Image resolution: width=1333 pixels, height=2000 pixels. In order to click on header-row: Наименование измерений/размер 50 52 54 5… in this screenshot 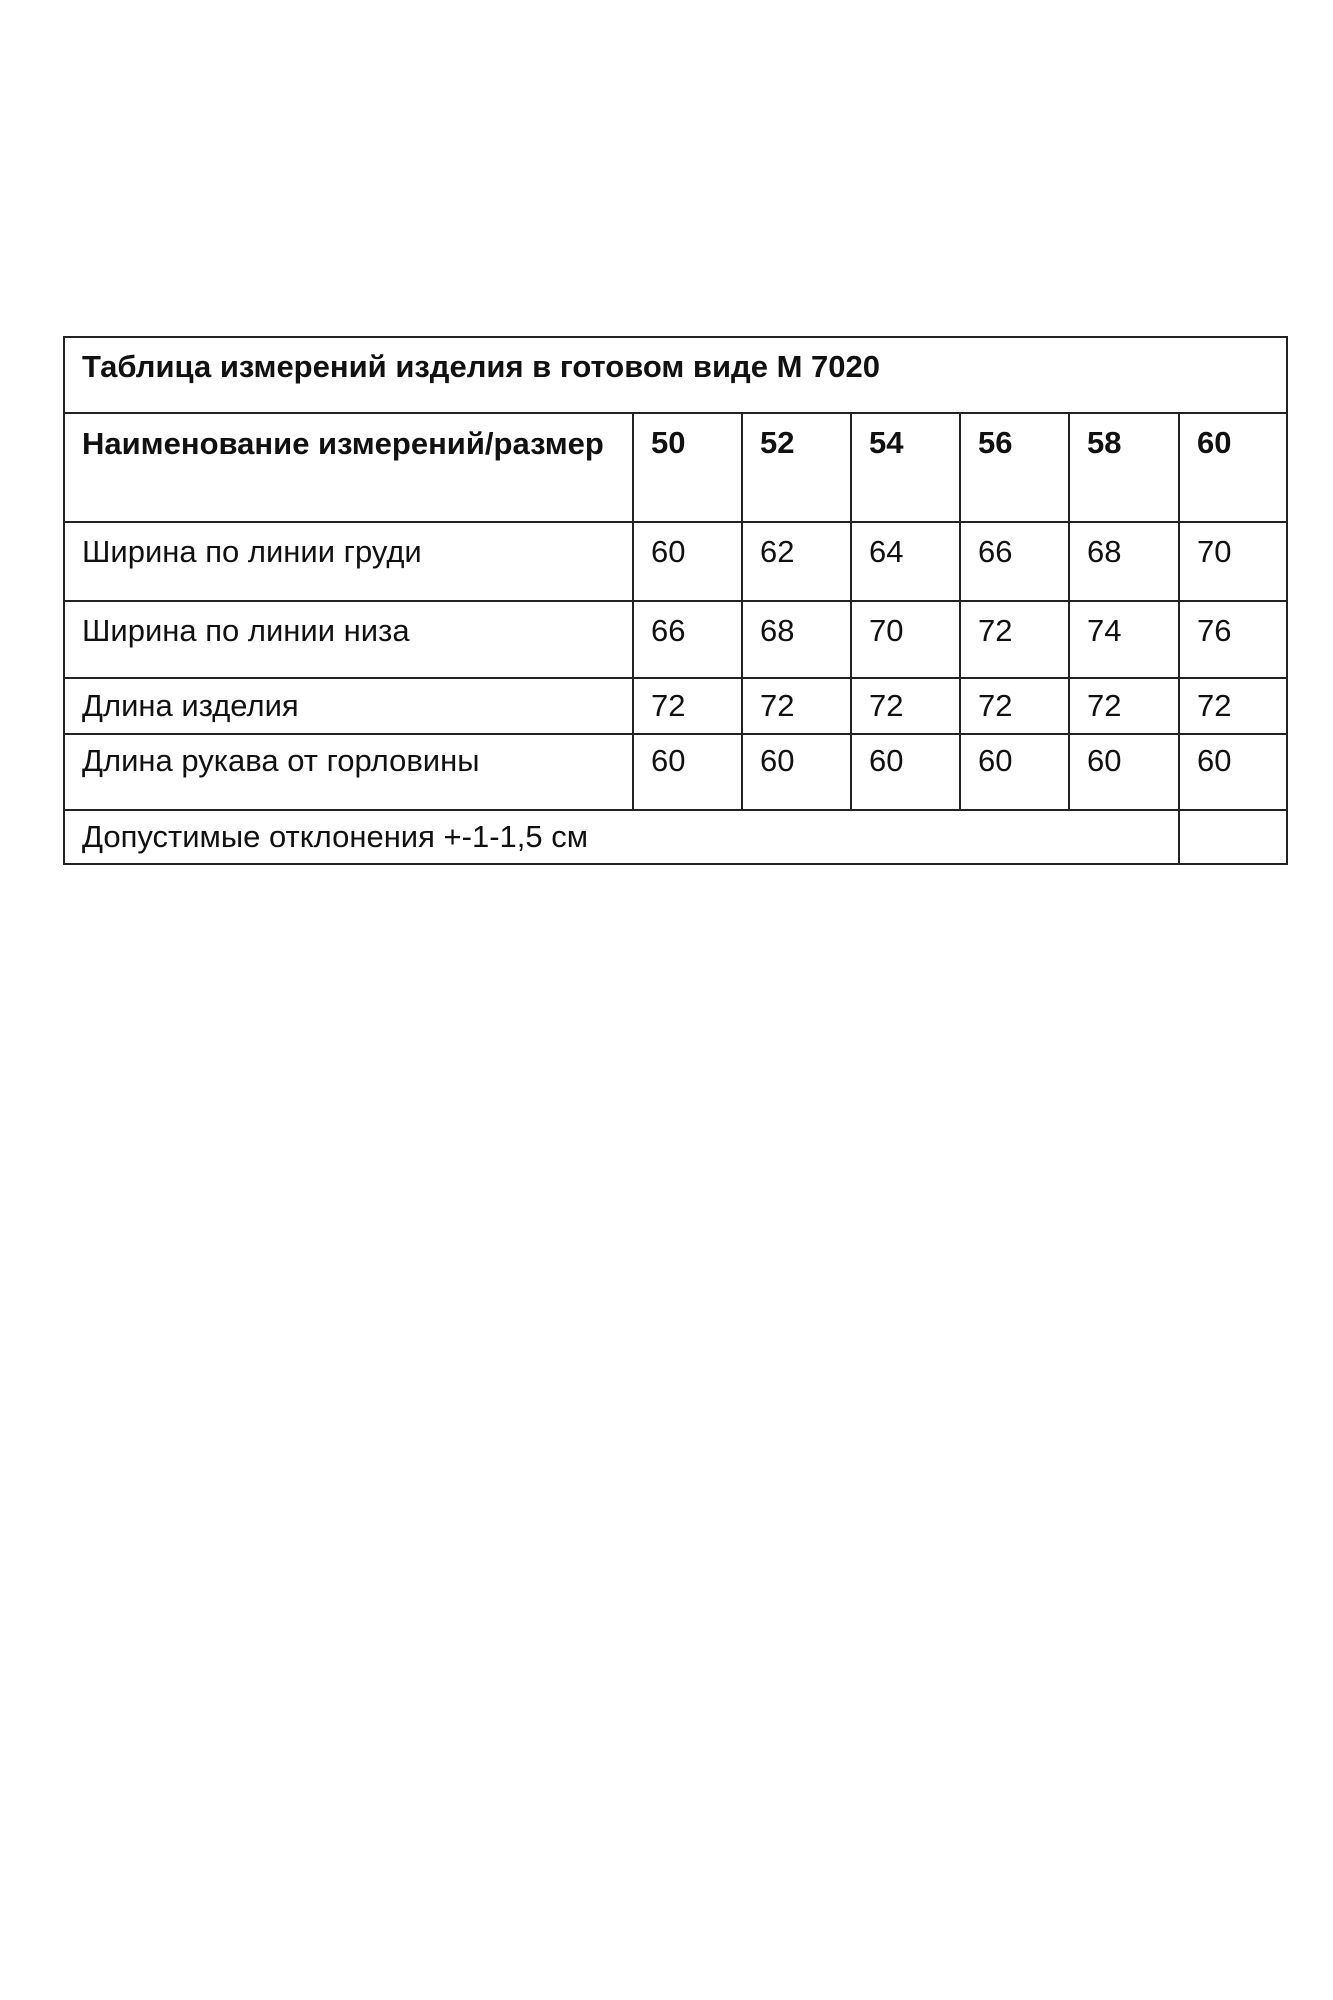, I will do `click(676, 467)`.